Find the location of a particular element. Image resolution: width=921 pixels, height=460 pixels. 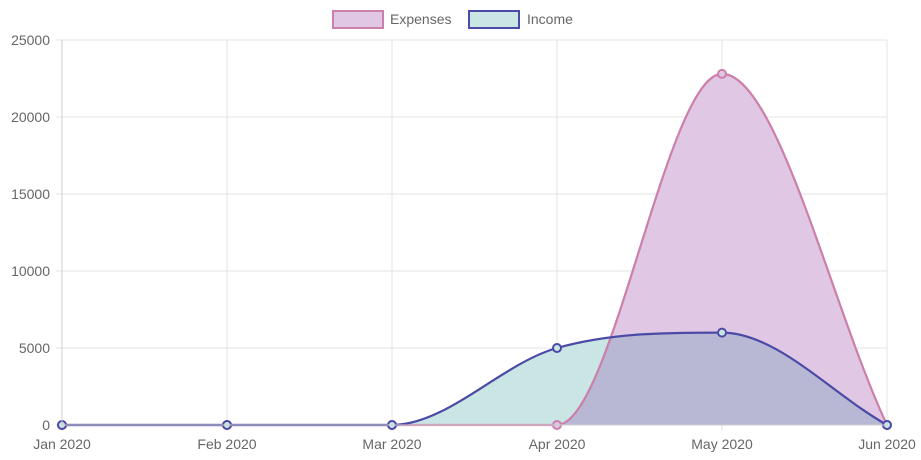

legend-swatch-expenses is located at coordinates (358, 19).